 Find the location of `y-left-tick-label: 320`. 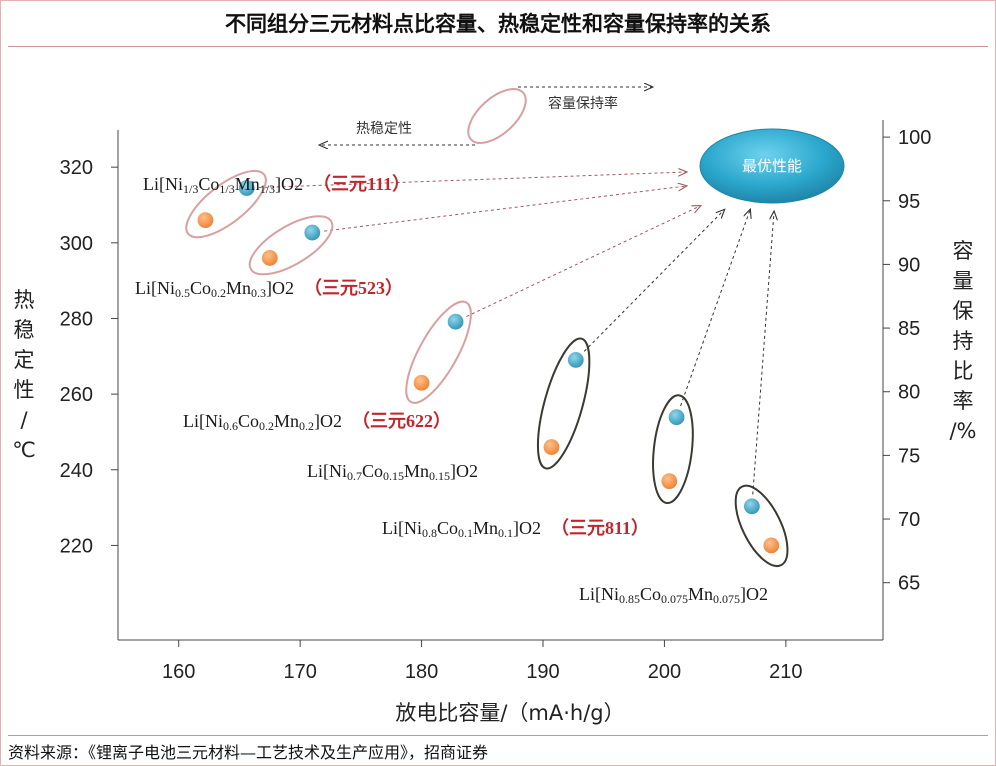

y-left-tick-label: 320 is located at coordinates (76, 168).